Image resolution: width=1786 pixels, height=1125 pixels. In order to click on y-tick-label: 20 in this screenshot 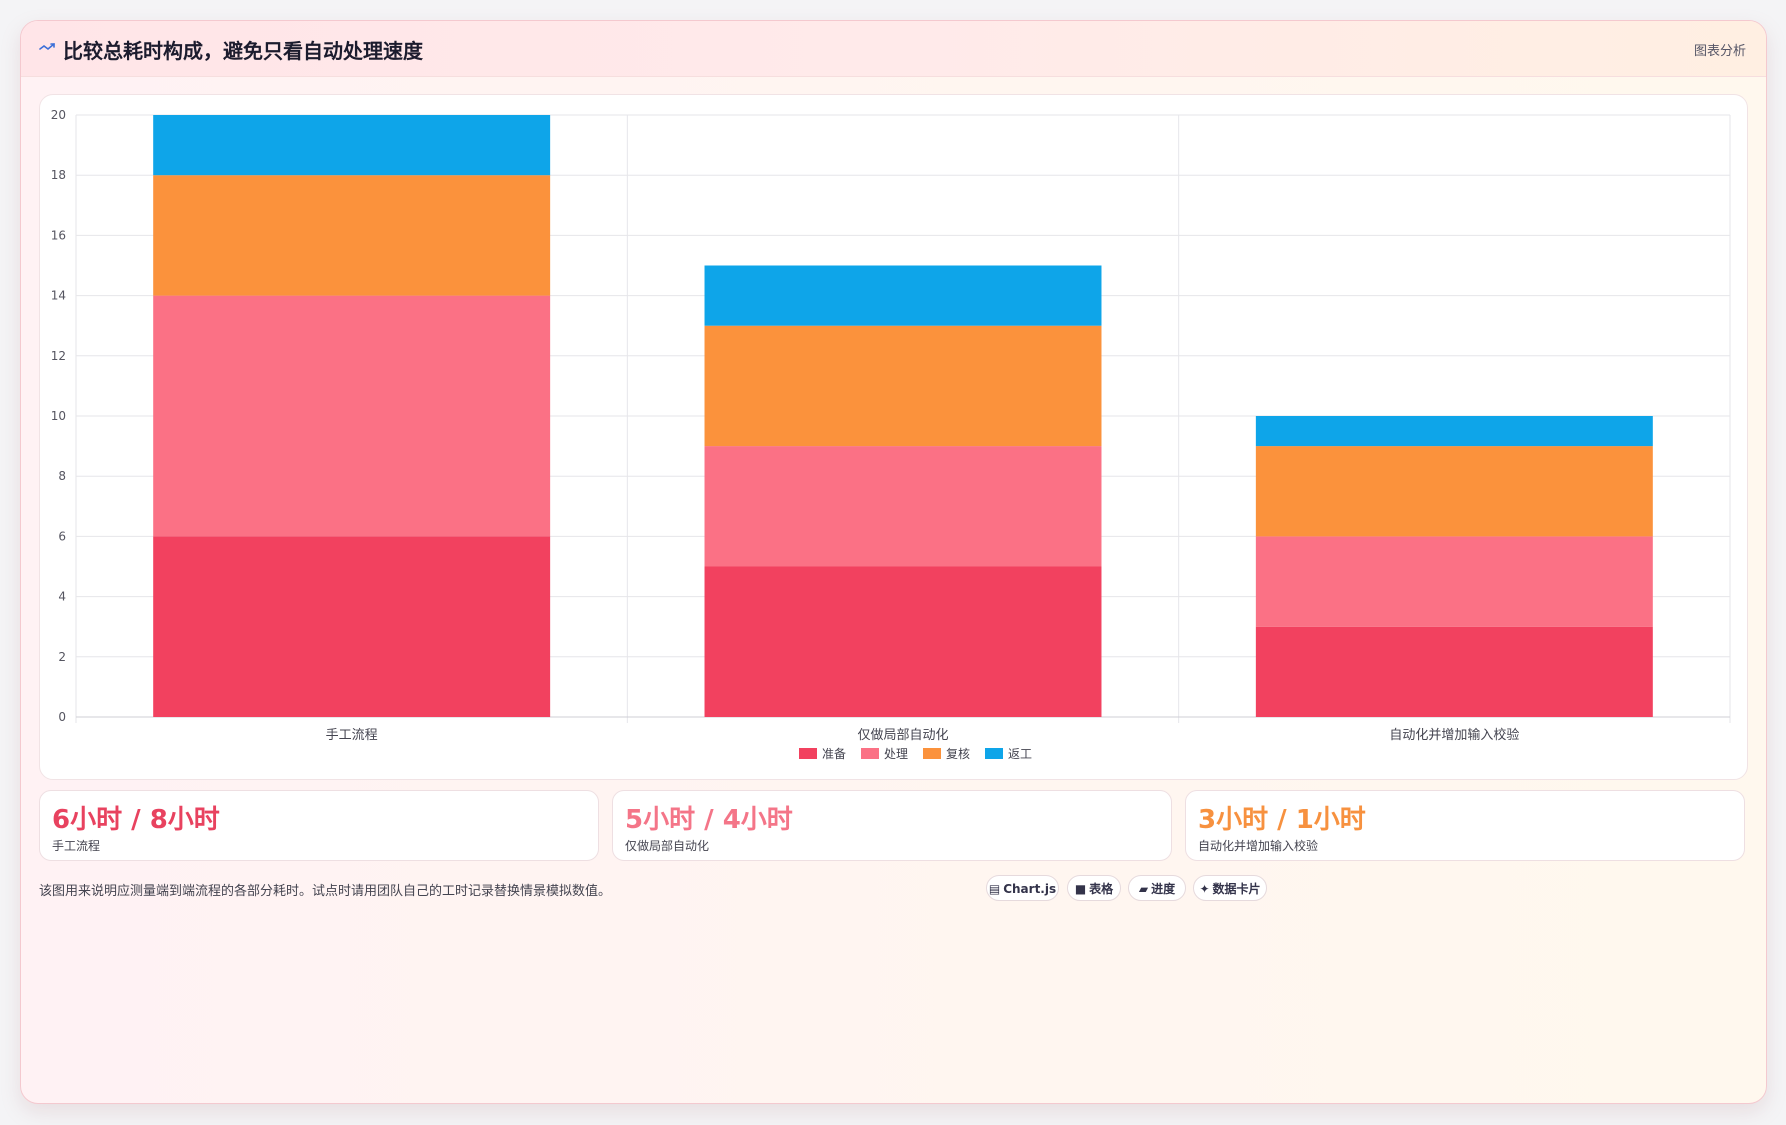, I will do `click(58, 115)`.